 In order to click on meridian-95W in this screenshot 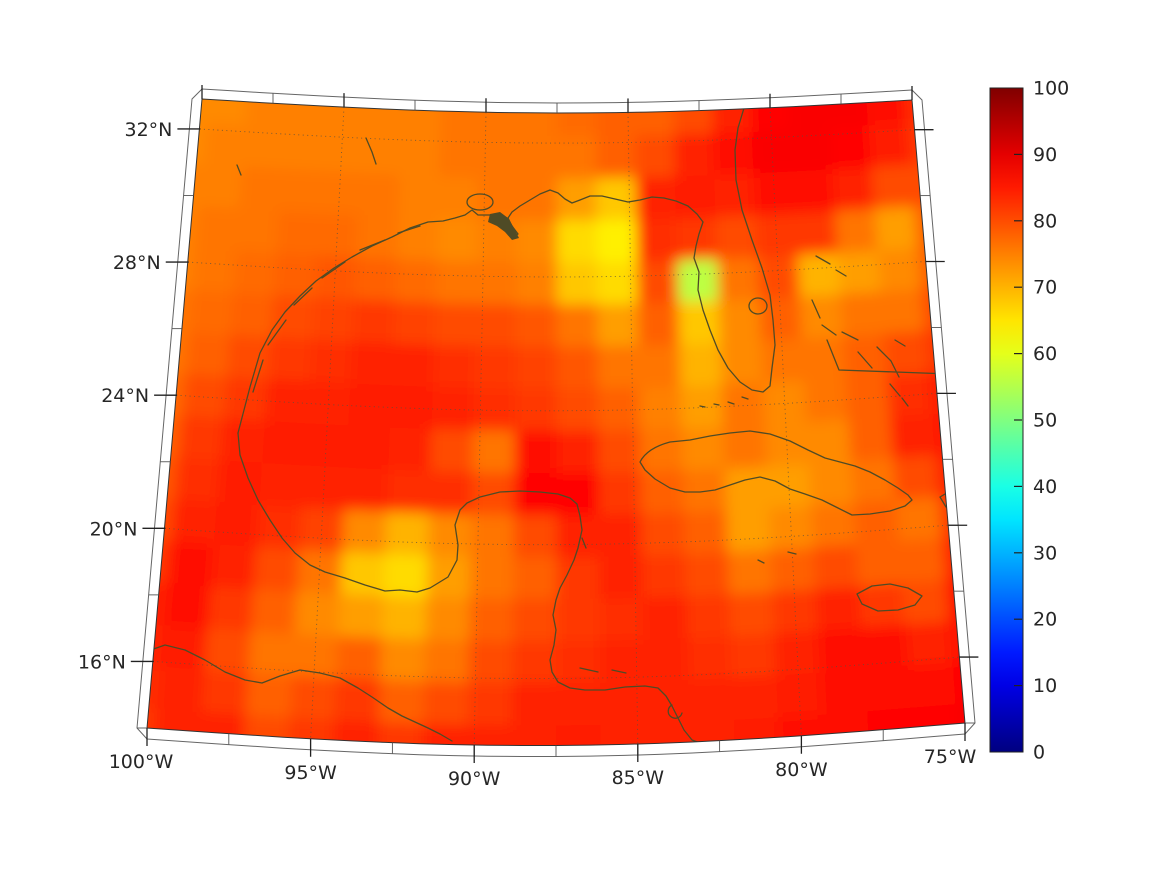, I will do `click(327, 423)`.